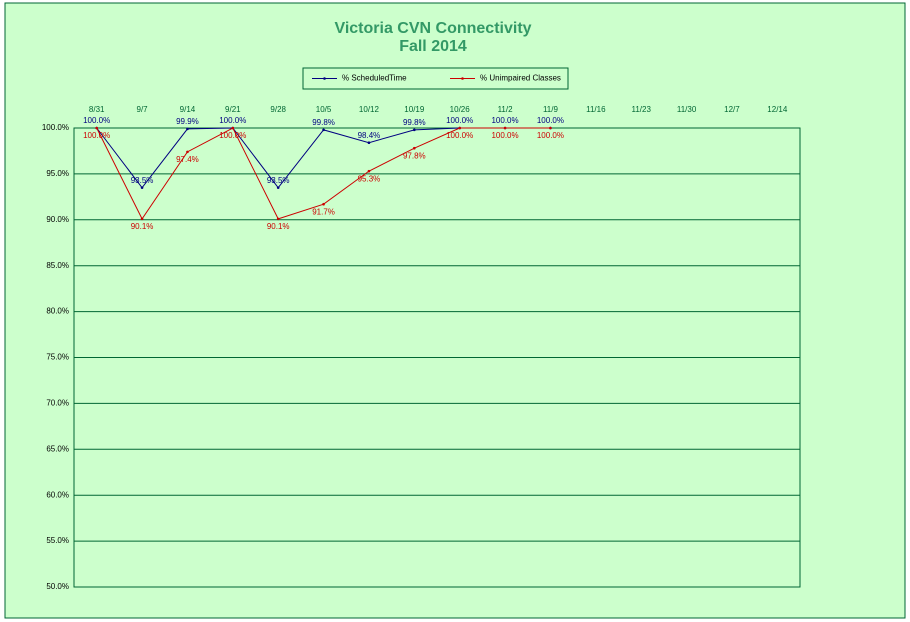  Describe the element at coordinates (435, 78) in the screenshot. I see `legend` at that location.